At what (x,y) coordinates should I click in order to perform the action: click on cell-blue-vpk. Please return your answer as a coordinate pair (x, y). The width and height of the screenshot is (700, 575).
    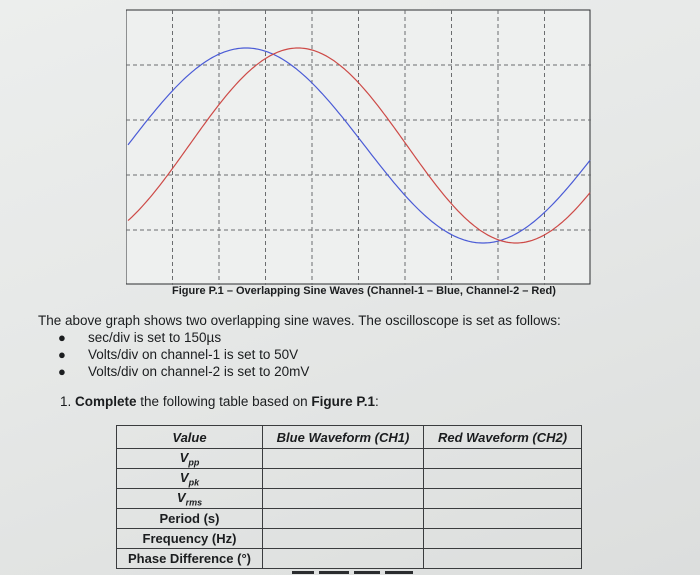
    Looking at the image, I should click on (343, 478).